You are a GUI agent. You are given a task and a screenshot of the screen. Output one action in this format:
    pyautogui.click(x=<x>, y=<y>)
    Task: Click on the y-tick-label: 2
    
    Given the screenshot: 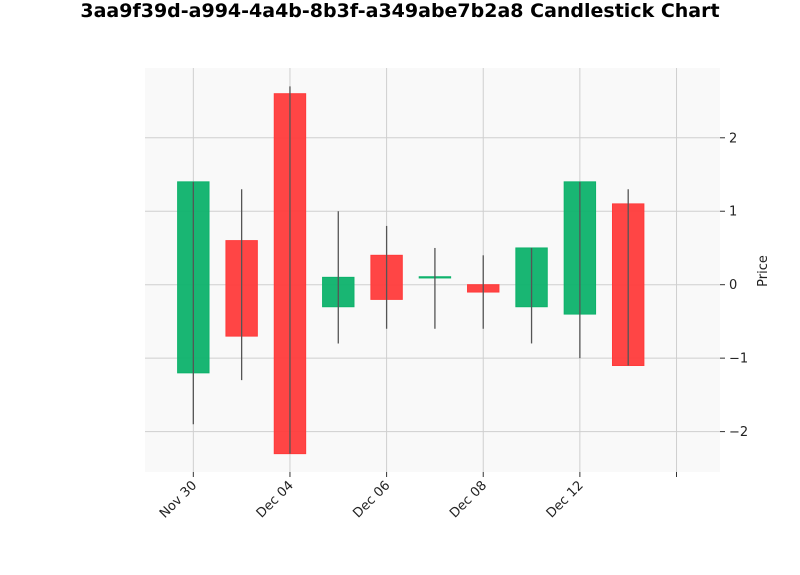 What is the action you would take?
    pyautogui.click(x=733, y=138)
    